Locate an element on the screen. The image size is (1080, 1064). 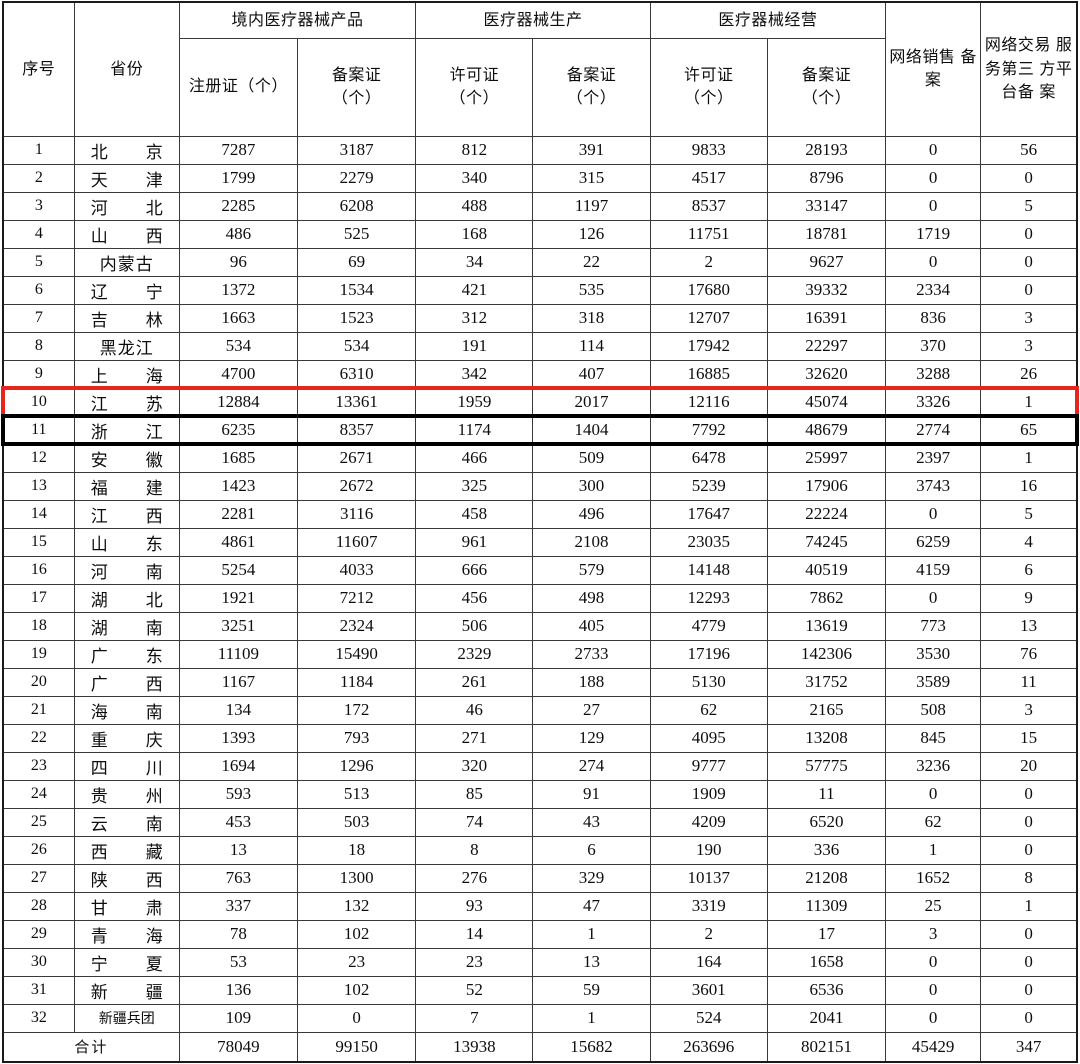
table-row: 26 西藏 13 18 8 6 190 336 1 0 is located at coordinates (540, 850).